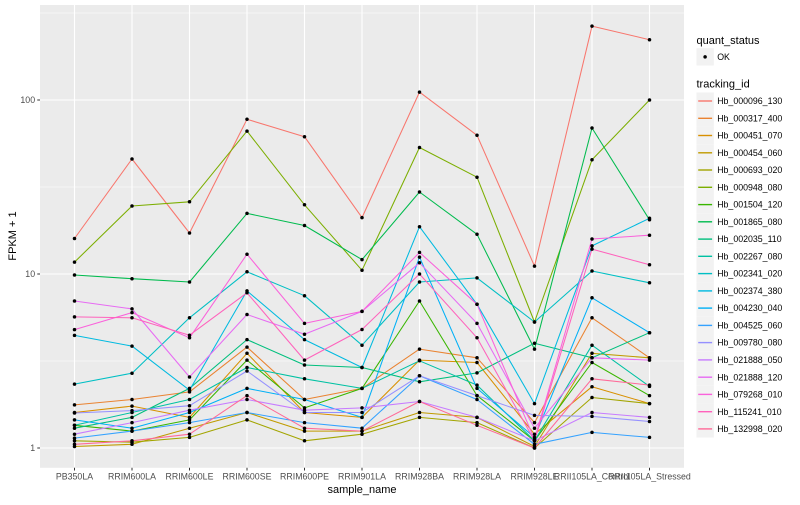  I want to click on svg-text: OK, so click(723, 57).